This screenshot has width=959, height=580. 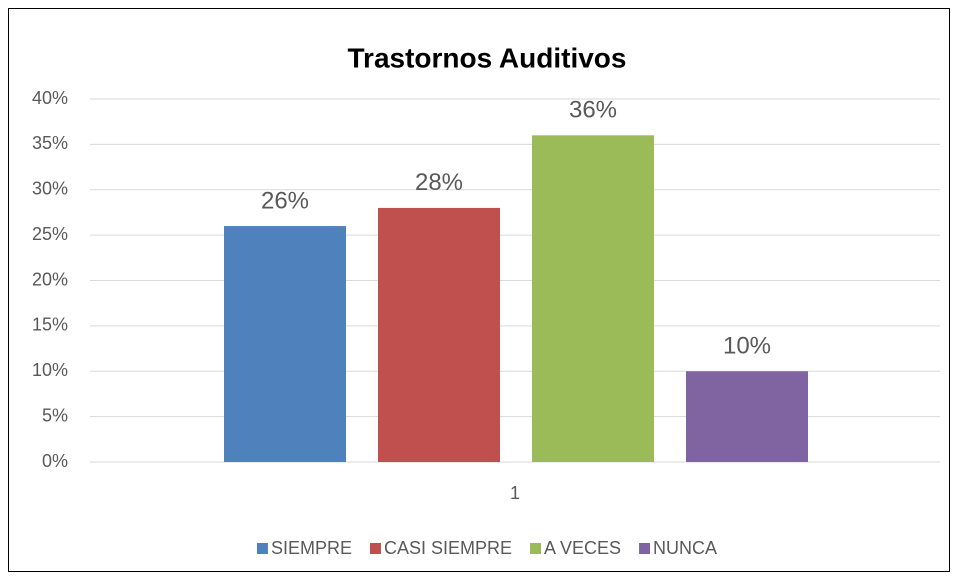 I want to click on data-label: 36%, so click(x=593, y=110).